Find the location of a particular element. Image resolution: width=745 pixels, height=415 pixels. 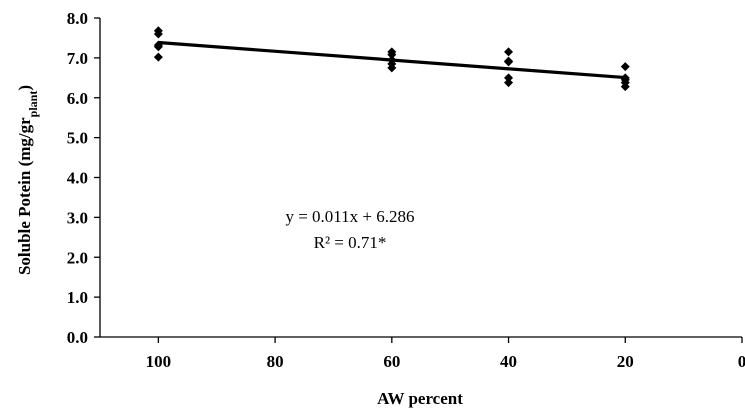

y-axis-tick-labels: 0.0 1.0 2.0 3.0 4.0 5.0 6.0 7.0 8.0 is located at coordinates (77, 178).